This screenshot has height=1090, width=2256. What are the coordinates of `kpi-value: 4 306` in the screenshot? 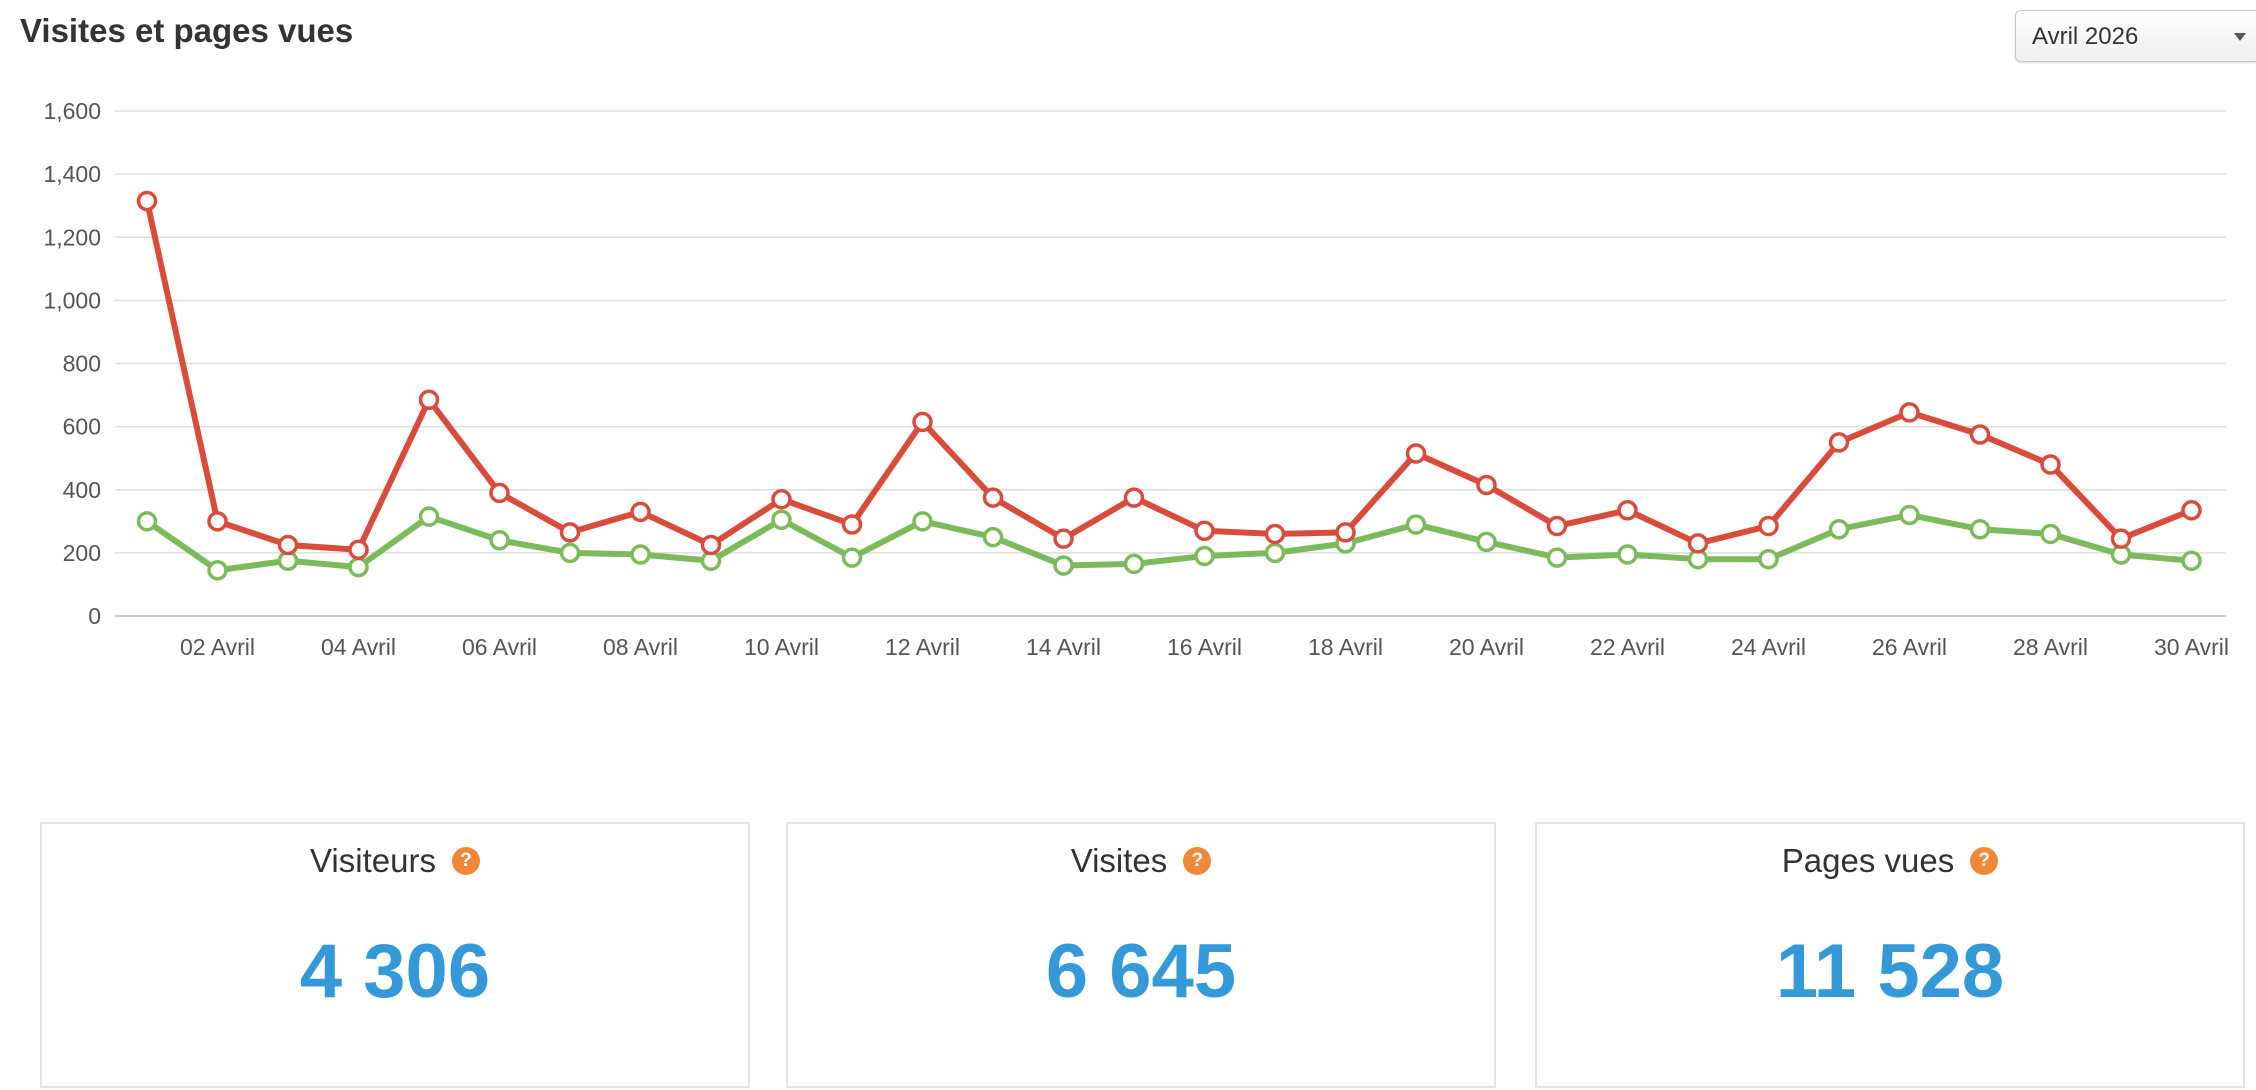 It's located at (395, 971).